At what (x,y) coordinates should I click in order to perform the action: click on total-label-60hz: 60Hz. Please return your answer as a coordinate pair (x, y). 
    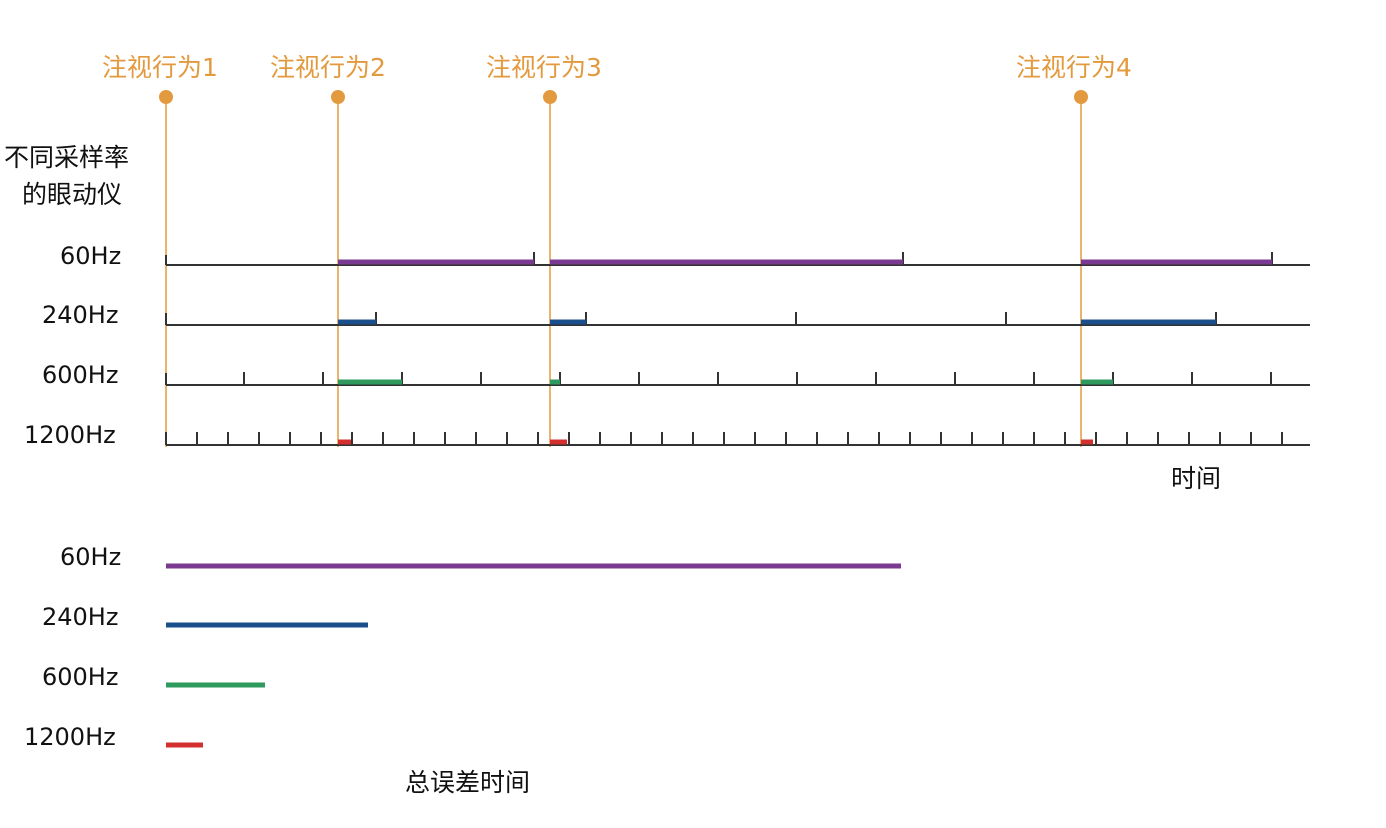
    Looking at the image, I should click on (90, 557).